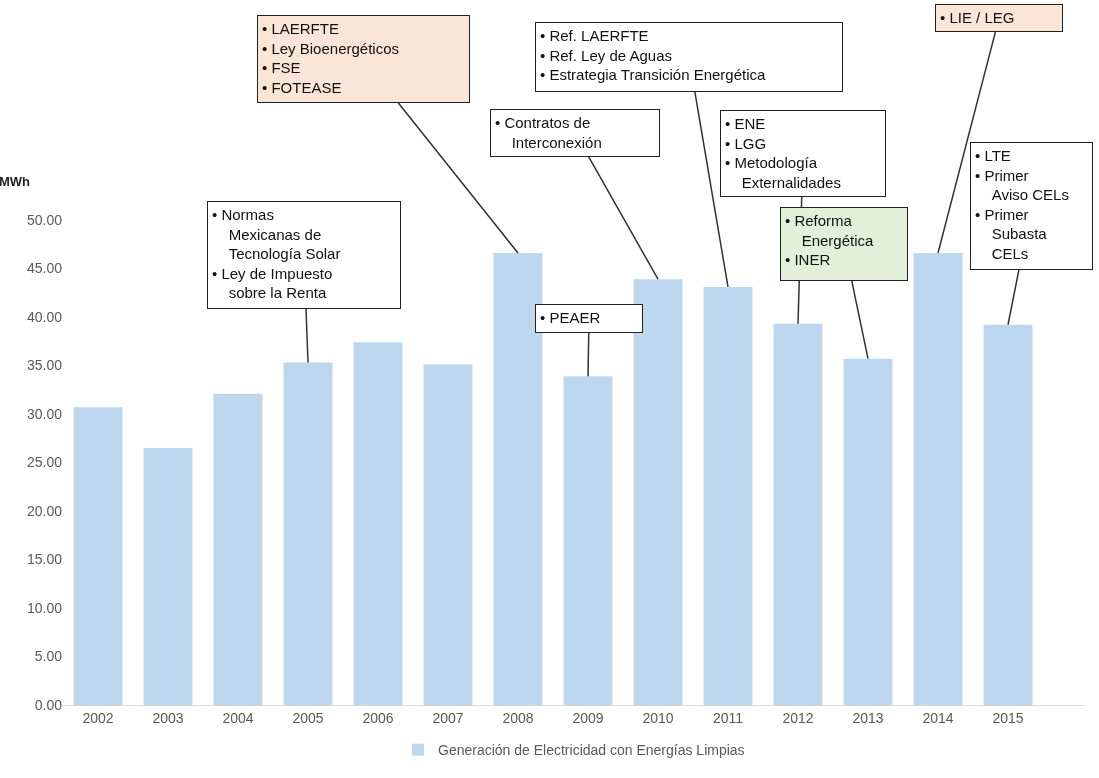 This screenshot has height=778, width=1099. I want to click on y-tick-label: 15.00, so click(44, 559).